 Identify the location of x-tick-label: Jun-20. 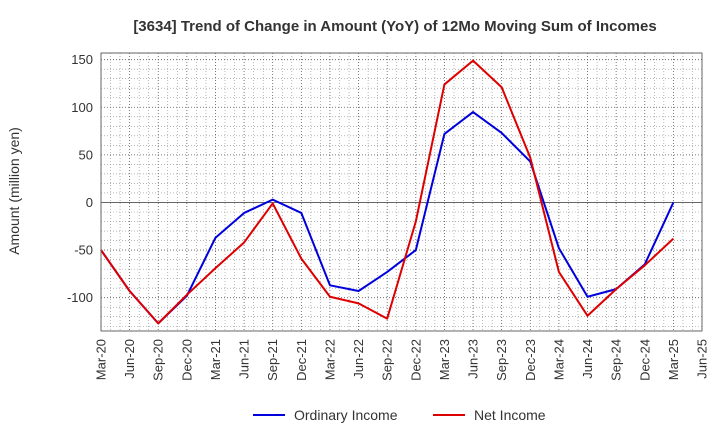
(129, 359).